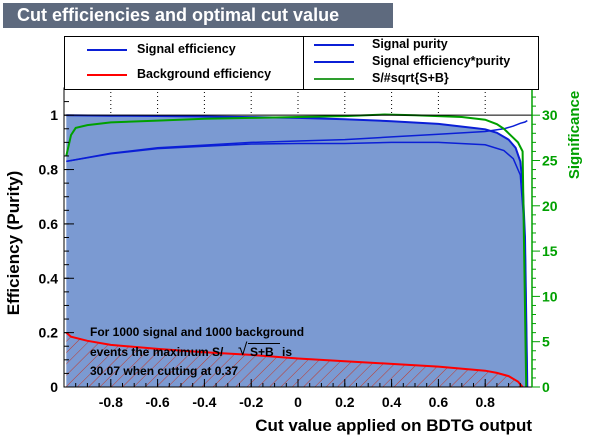 The width and height of the screenshot is (596, 440). I want to click on legend-label-signal-efficiency: Signal efficiency, so click(186, 49).